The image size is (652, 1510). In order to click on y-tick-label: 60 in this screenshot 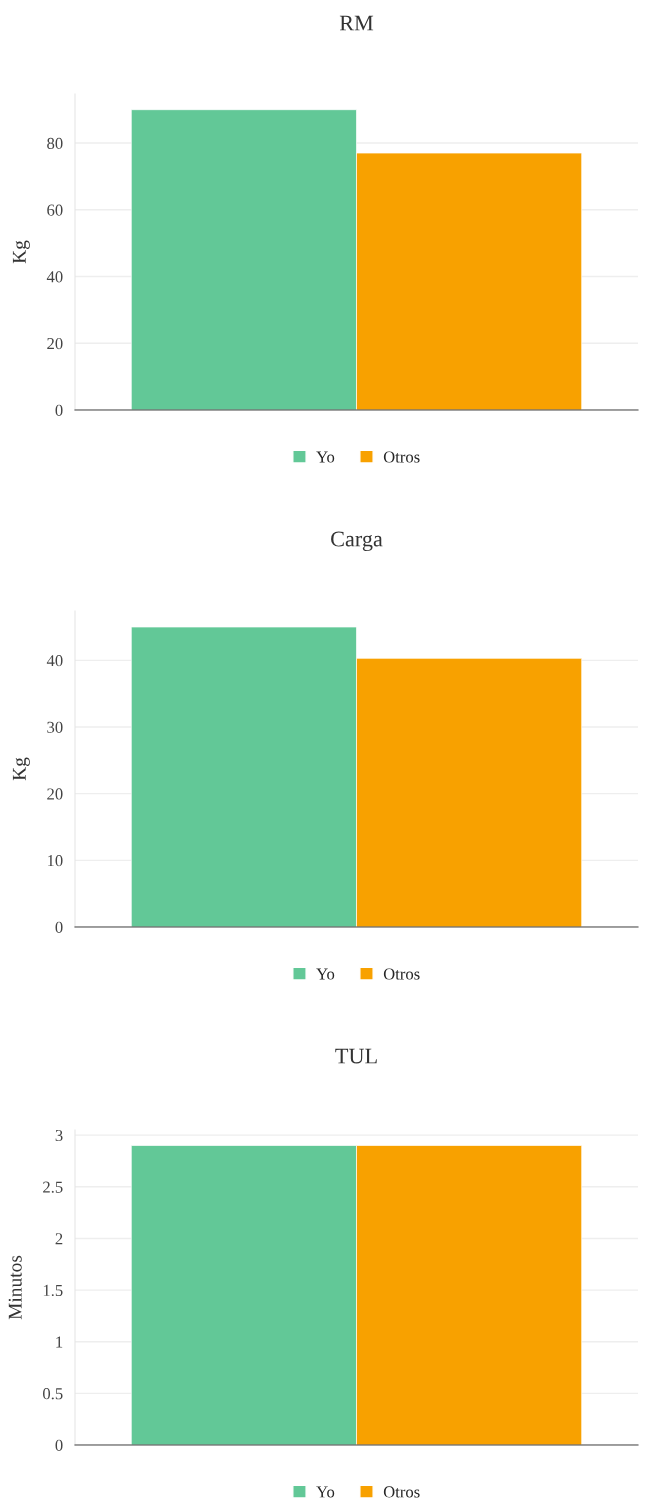, I will do `click(55, 210)`.